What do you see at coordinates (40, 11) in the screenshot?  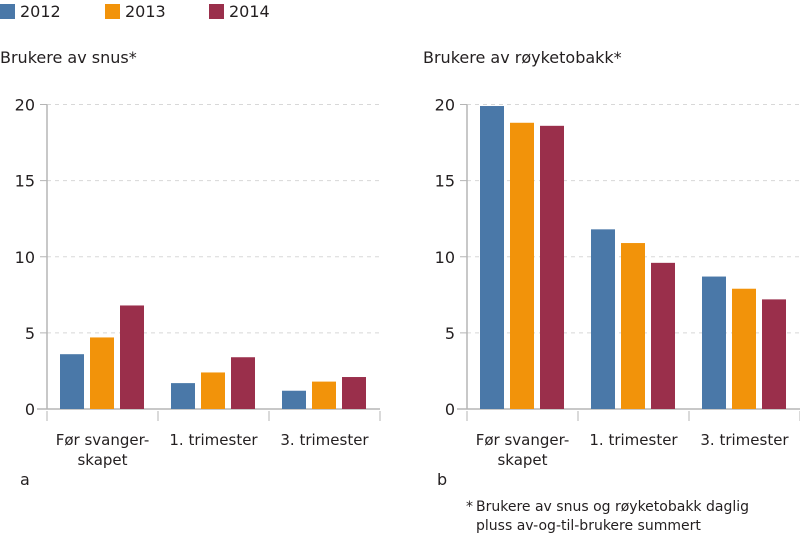 I see `legend-label: 2012` at bounding box center [40, 11].